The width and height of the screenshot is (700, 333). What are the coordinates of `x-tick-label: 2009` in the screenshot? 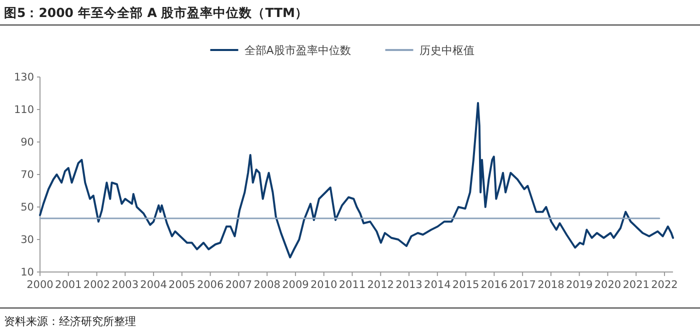 It's located at (295, 285).